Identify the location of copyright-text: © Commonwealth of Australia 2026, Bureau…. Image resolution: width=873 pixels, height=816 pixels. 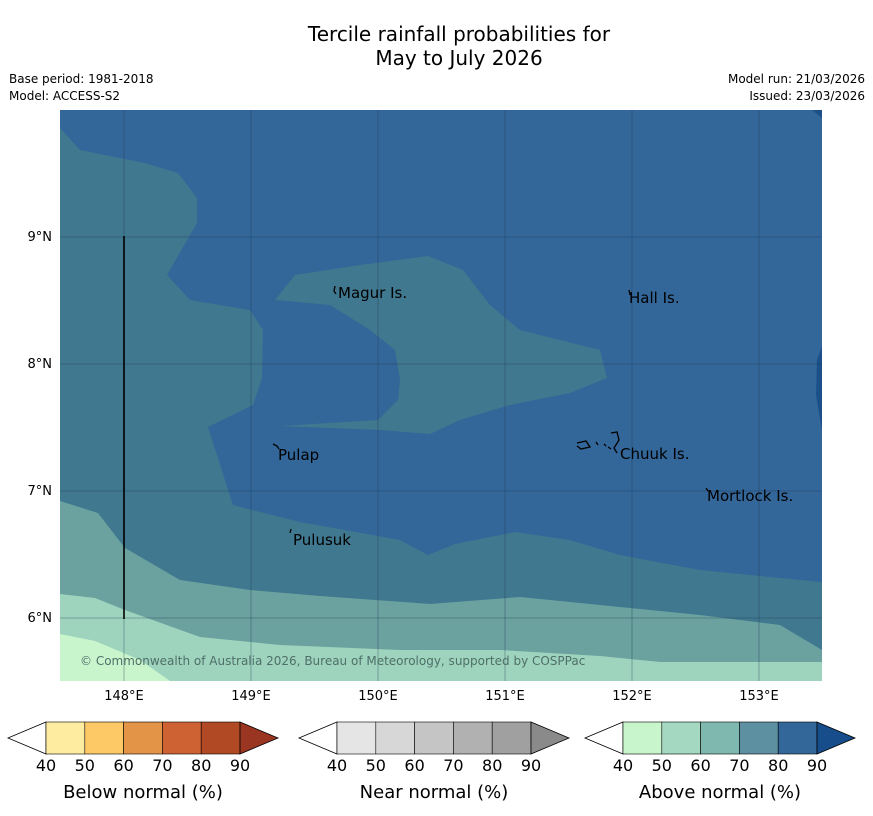
(332, 661).